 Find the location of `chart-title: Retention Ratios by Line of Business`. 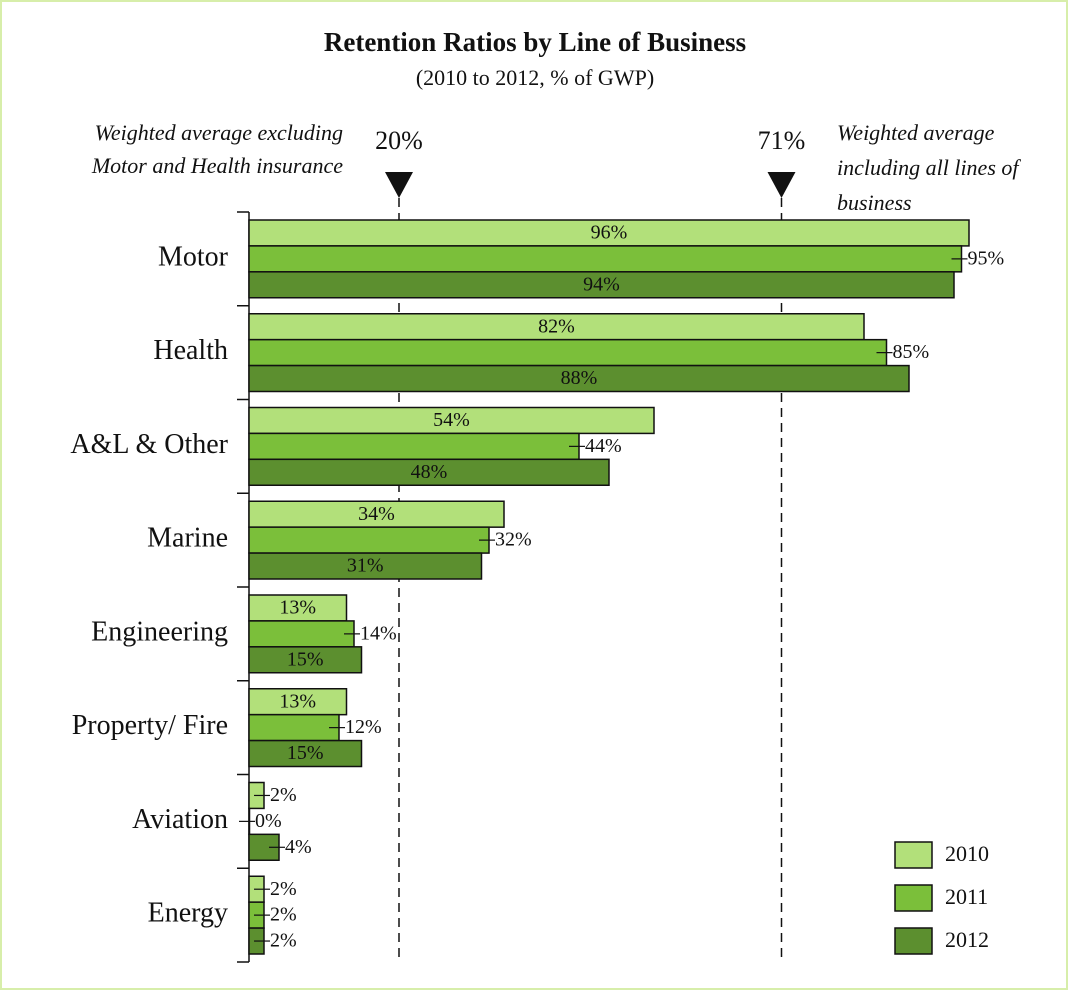

chart-title: Retention Ratios by Line of Business is located at coordinates (535, 42).